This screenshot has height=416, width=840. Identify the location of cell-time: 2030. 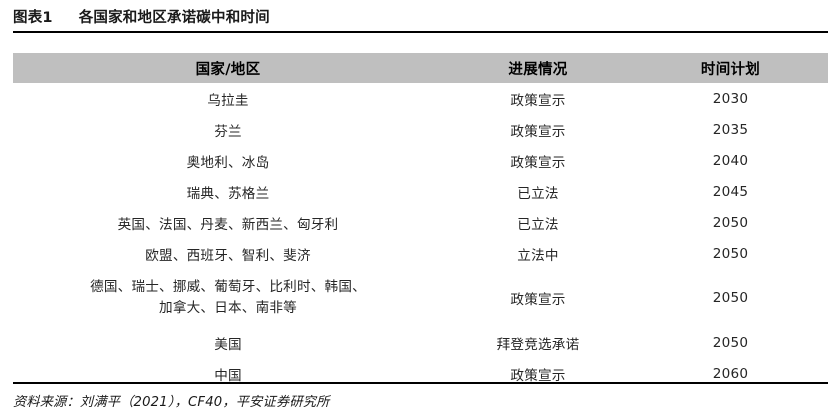
(730, 98).